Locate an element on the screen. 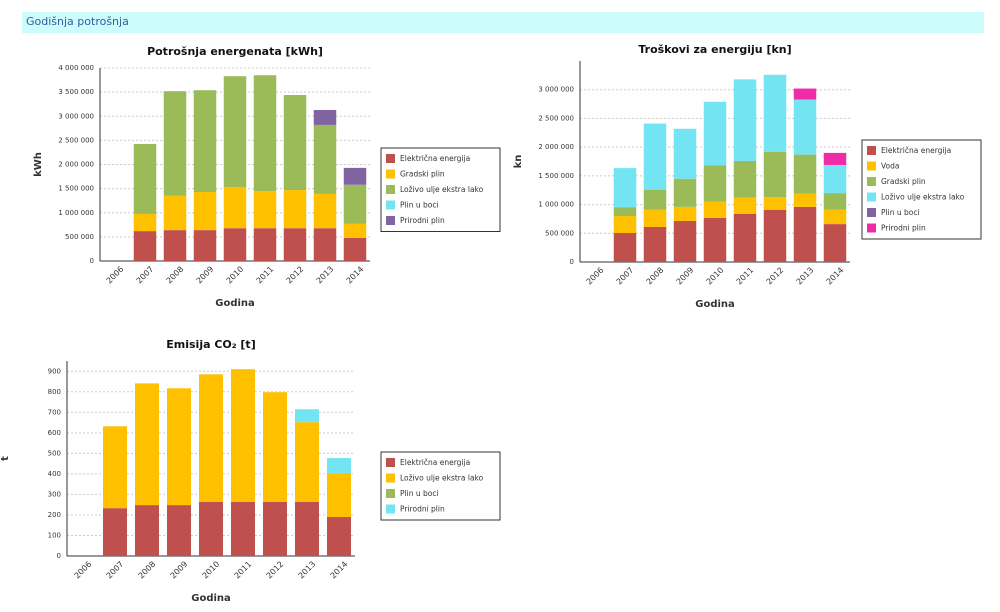 The height and width of the screenshot is (612, 1000). y-tick-label: 0 is located at coordinates (92, 261).